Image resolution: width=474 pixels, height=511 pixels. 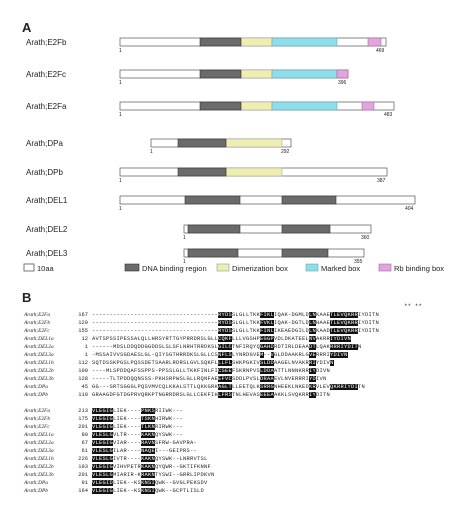 I want to click on alignment-species: Arath;DEL3b, so click(x=39, y=475).